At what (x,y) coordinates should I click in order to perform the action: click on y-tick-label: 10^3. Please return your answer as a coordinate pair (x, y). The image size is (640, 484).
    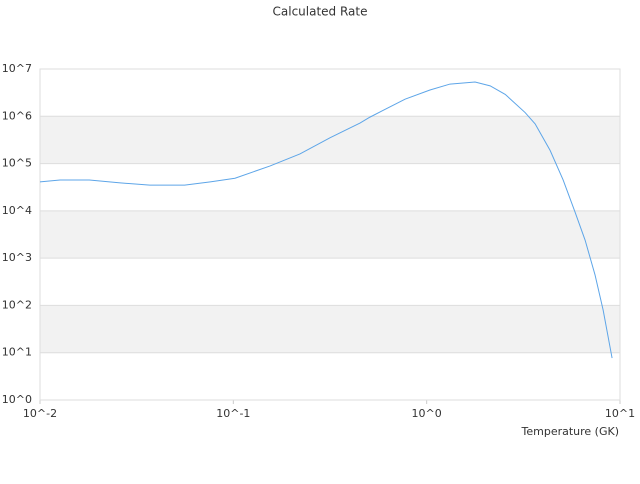
    Looking at the image, I should click on (17, 257).